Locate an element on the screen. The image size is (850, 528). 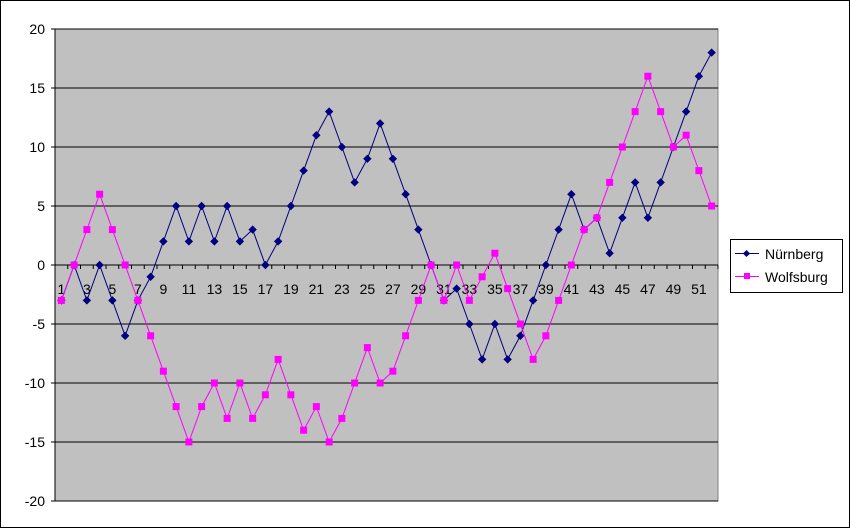
y-tick-label: -10 is located at coordinates (35, 383).